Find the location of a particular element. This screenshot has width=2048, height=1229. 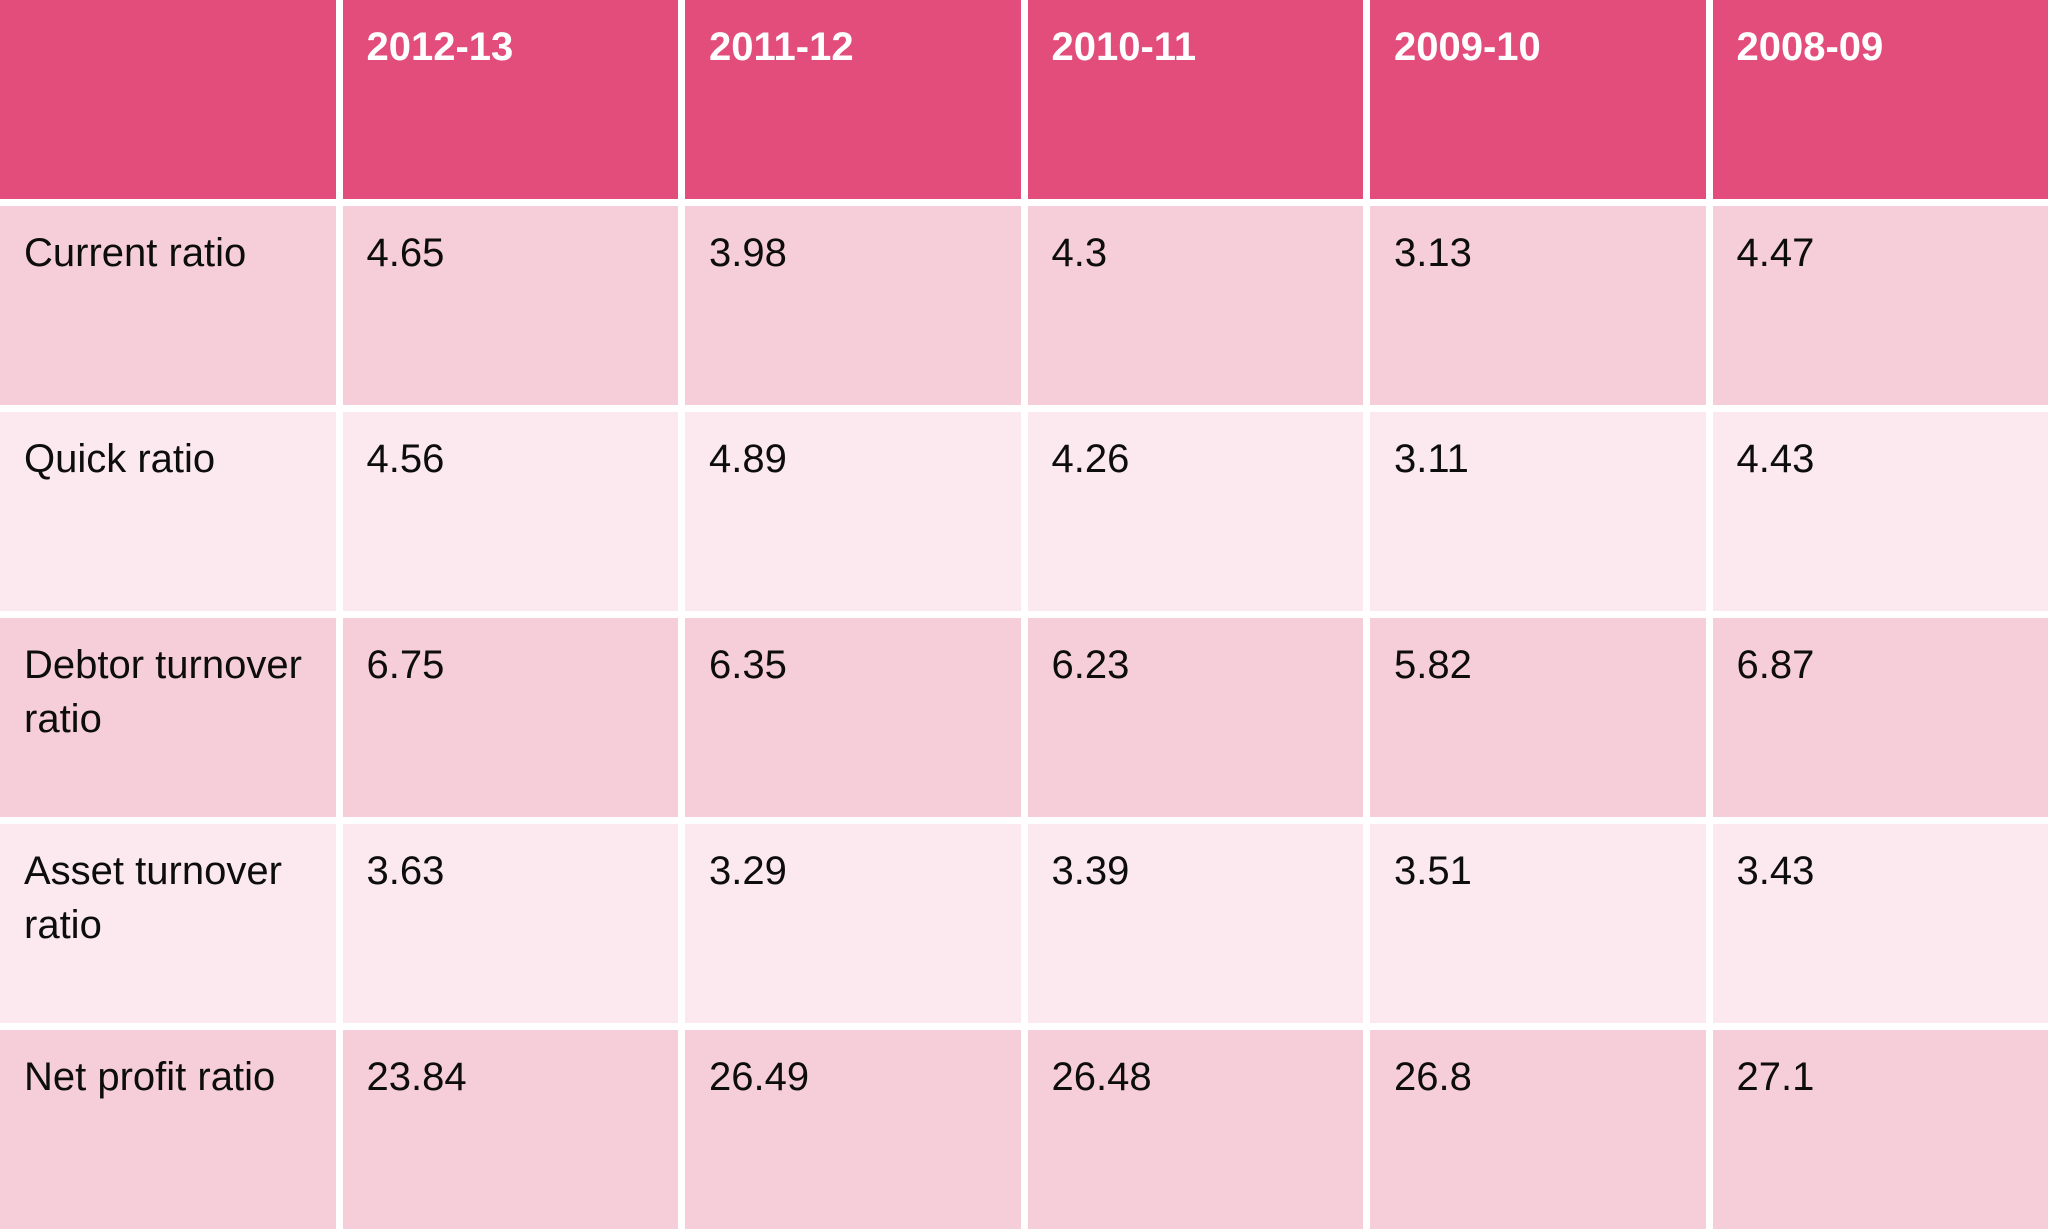

row-label-current-ratio: Current ratio is located at coordinates (168, 305).